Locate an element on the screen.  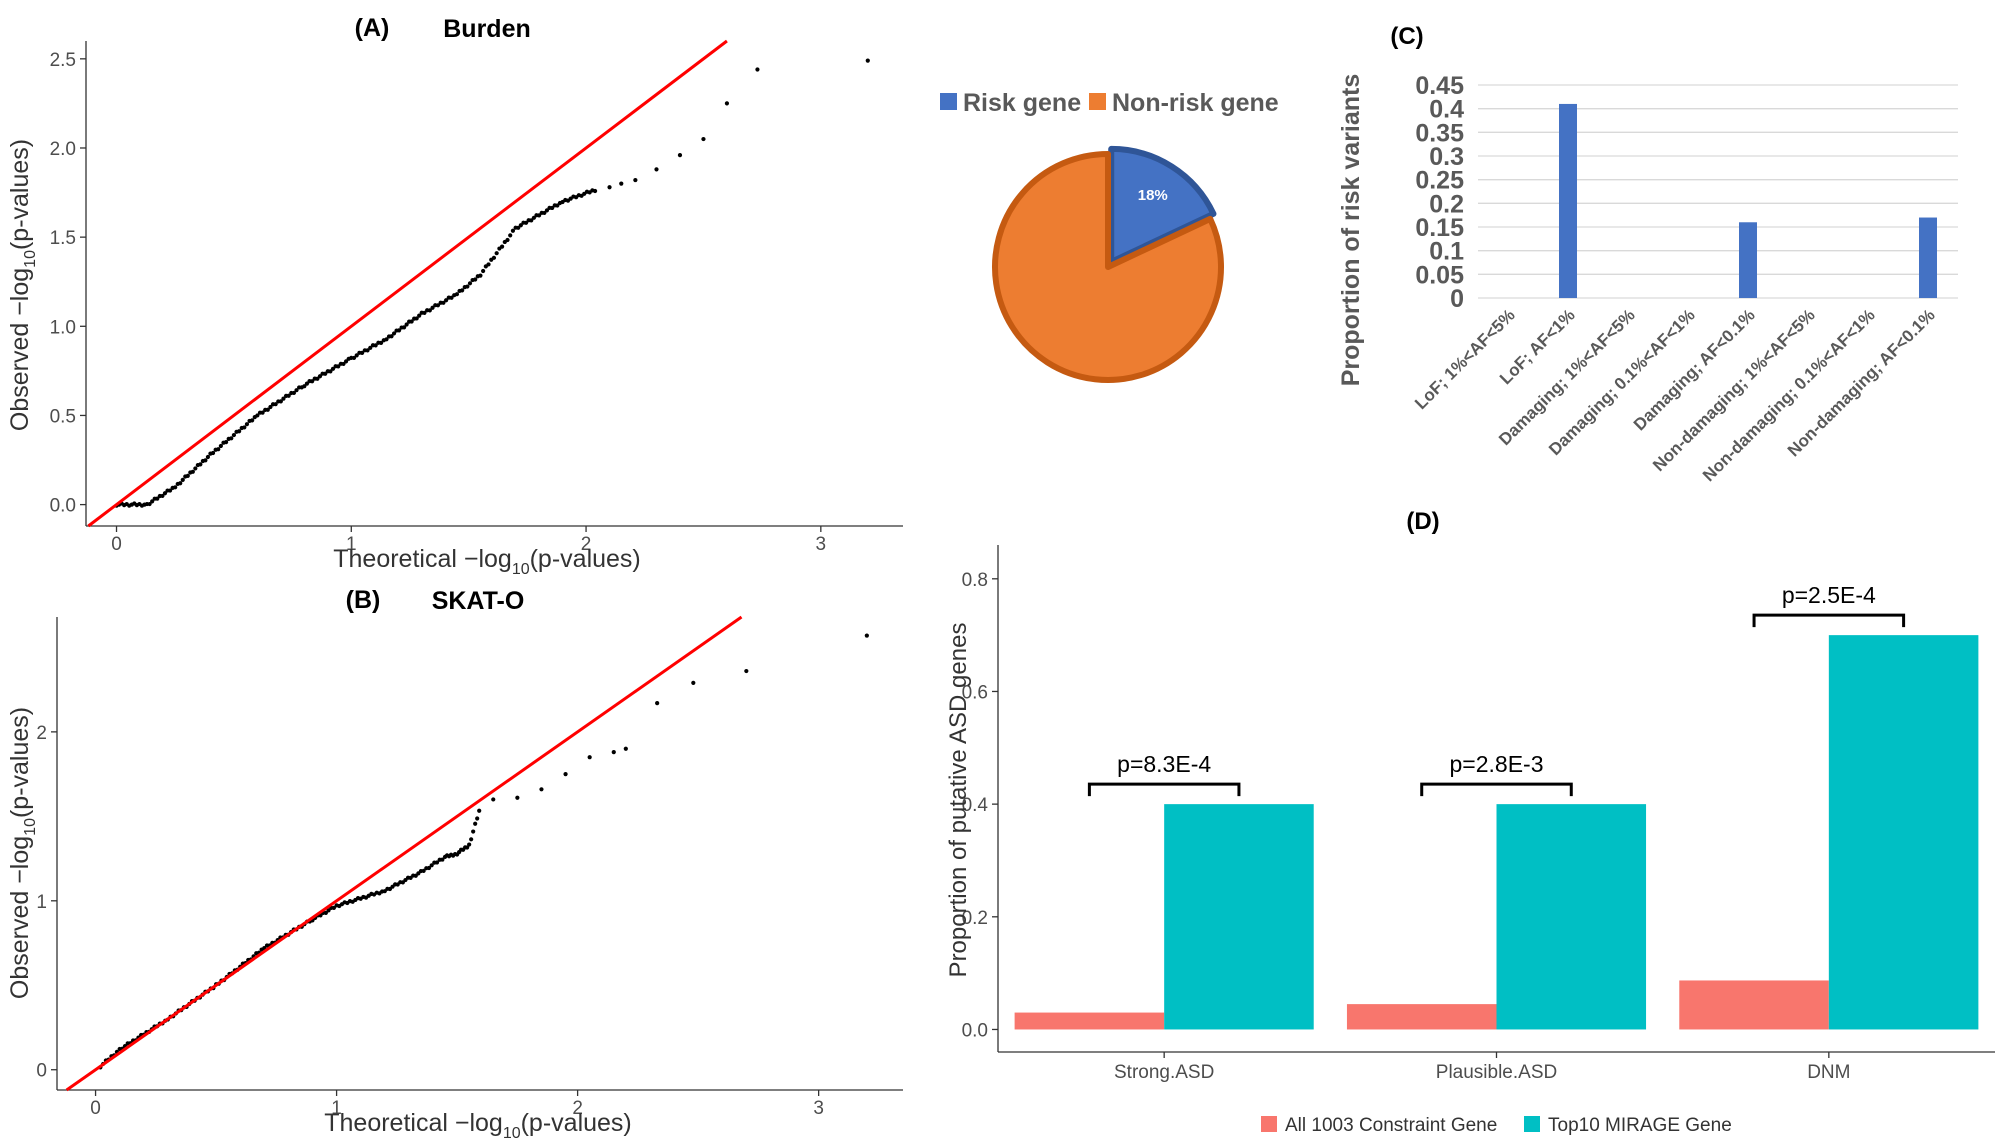
panel-d-label: (D) is located at coordinates (1422, 521).